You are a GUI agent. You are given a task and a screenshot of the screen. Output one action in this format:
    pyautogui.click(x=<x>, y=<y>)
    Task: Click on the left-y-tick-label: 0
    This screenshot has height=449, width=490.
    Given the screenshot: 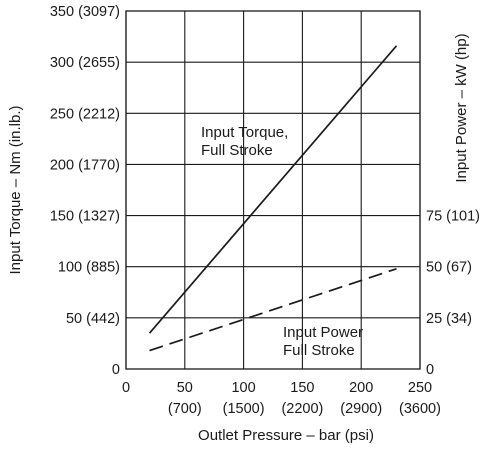 What is the action you would take?
    pyautogui.click(x=116, y=370)
    